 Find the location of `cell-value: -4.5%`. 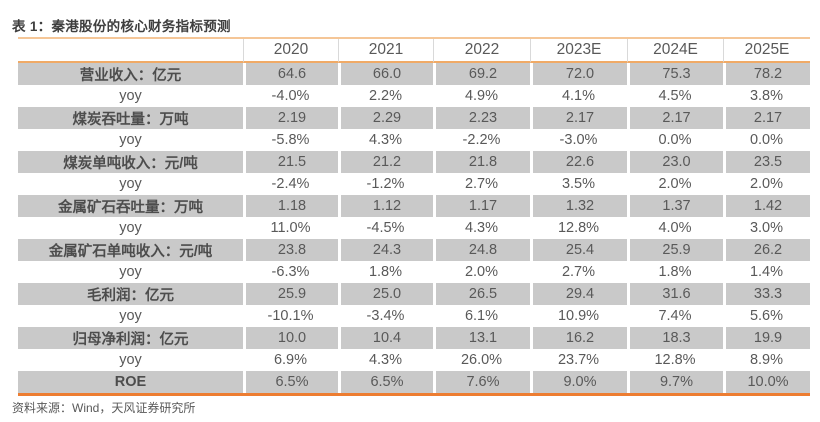

cell-value: -4.5% is located at coordinates (385, 228).